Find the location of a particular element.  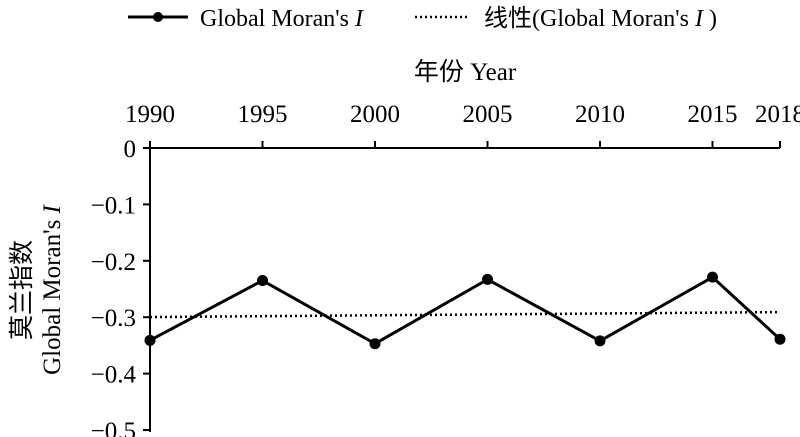

series-line is located at coordinates (465, 310).